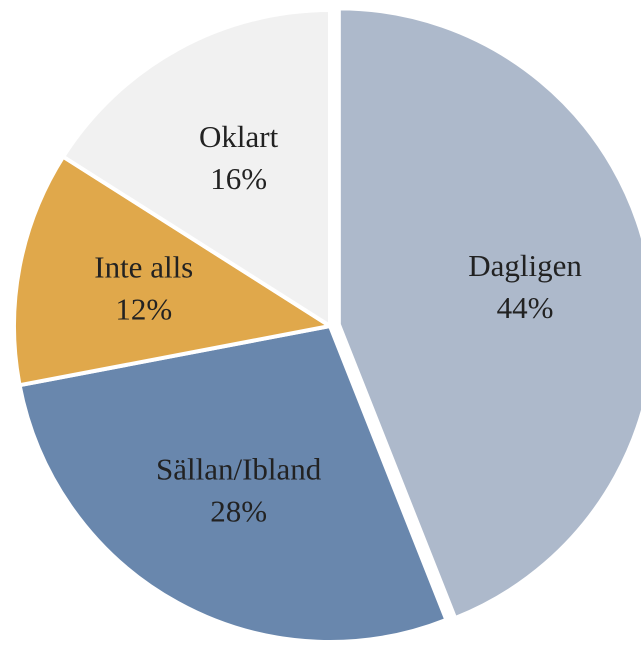 Image resolution: width=641 pixels, height=645 pixels. Describe the element at coordinates (238, 178) in the screenshot. I see `slice-value-label: 16%` at that location.